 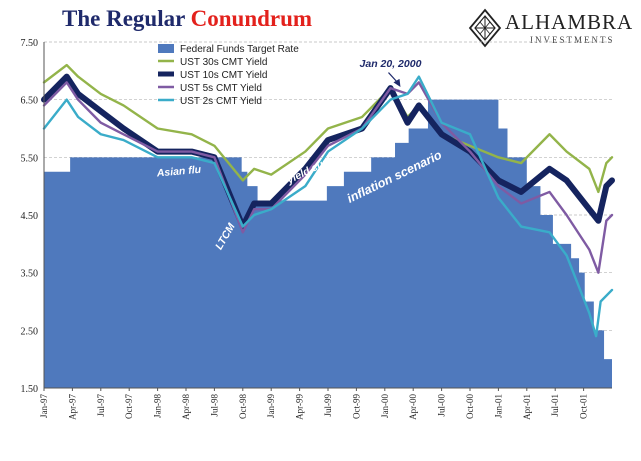 I want to click on x-tick-label: Oct-01, so click(x=584, y=406).